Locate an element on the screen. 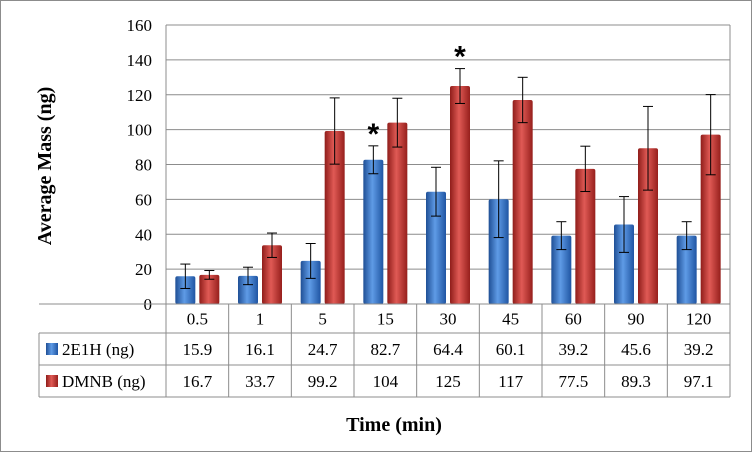 This screenshot has height=453, width=752. data-label: 45.6 is located at coordinates (636, 349).